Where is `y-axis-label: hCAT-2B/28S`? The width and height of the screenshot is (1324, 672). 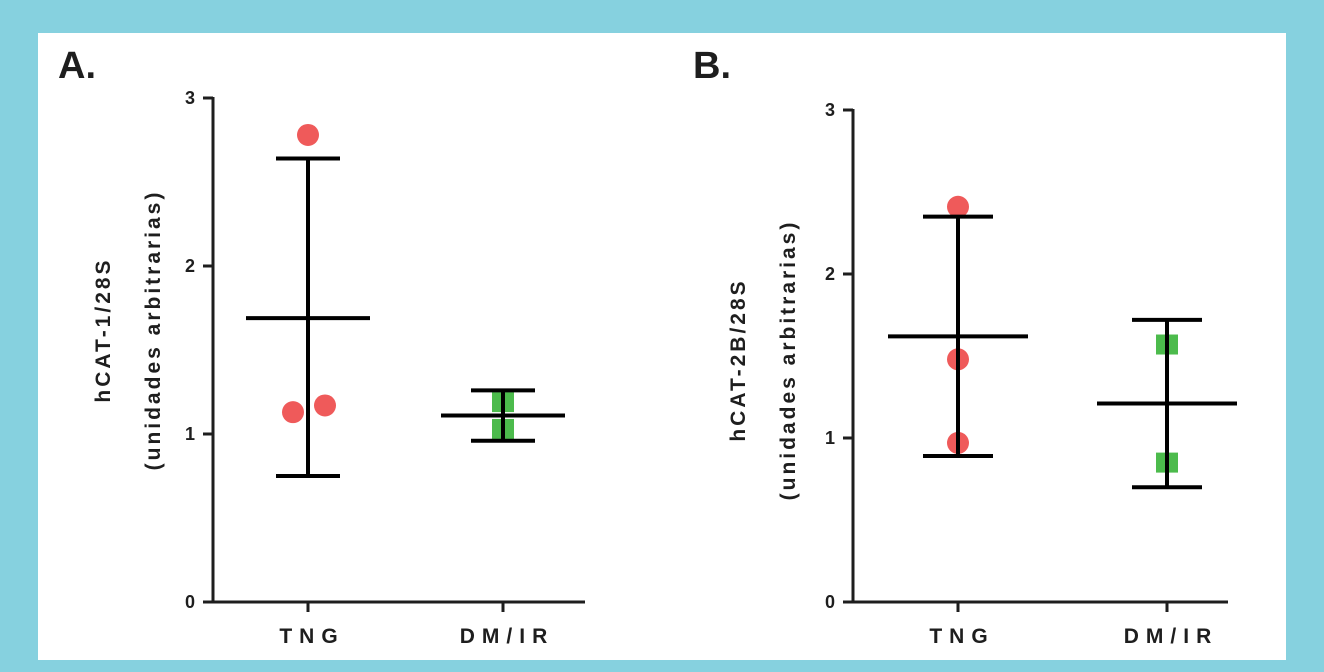 y-axis-label: hCAT-2B/28S is located at coordinates (738, 359).